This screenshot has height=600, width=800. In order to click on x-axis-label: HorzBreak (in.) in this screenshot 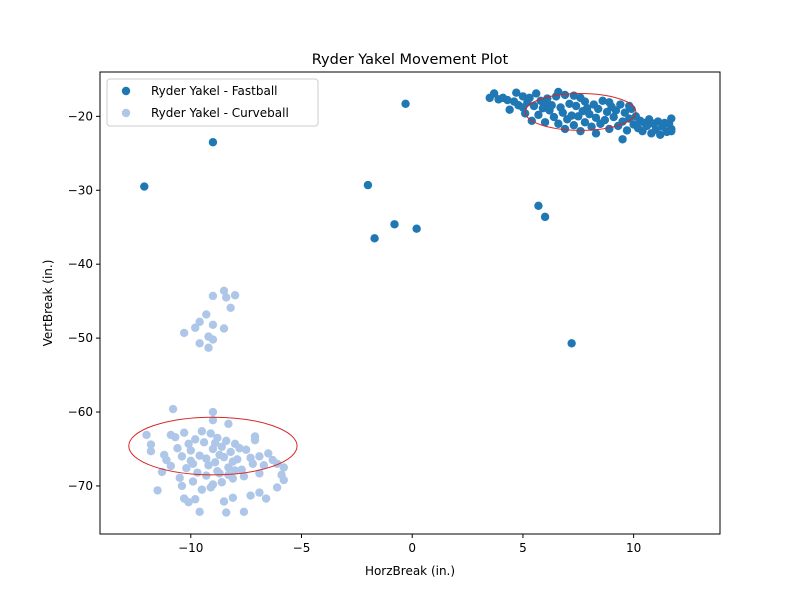, I will do `click(410, 571)`.